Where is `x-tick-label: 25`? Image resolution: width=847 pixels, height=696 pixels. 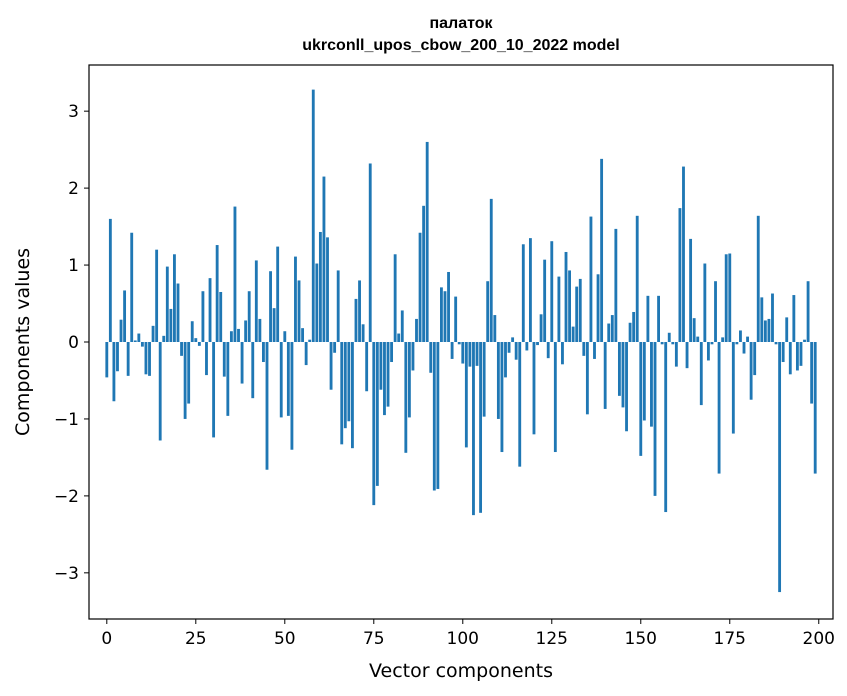
x-tick-label: 25 is located at coordinates (196, 639).